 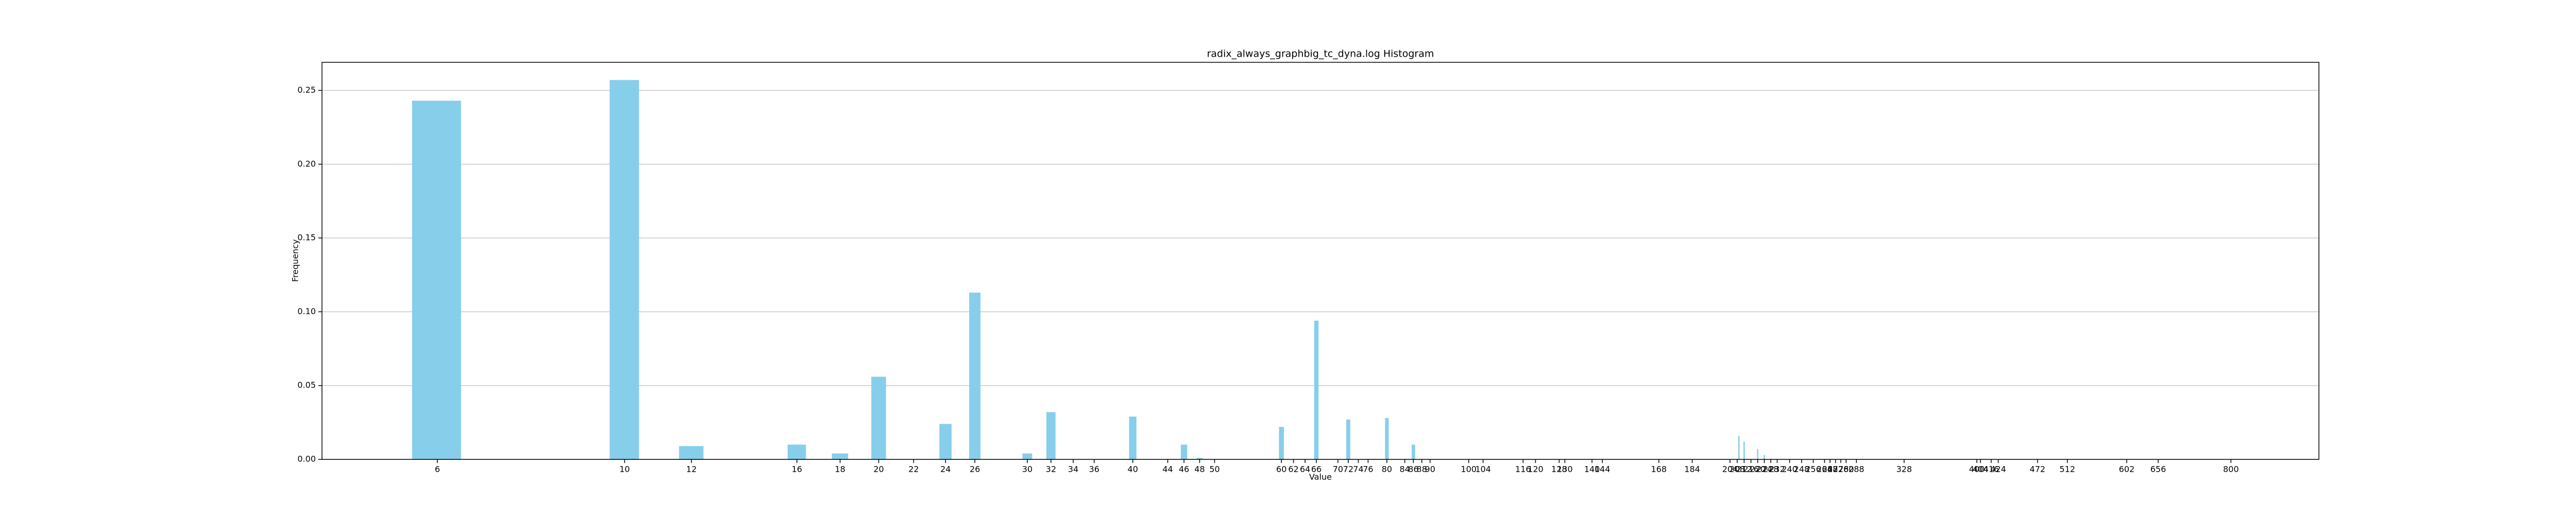 I want to click on x-tick-label: 66, so click(x=1316, y=469).